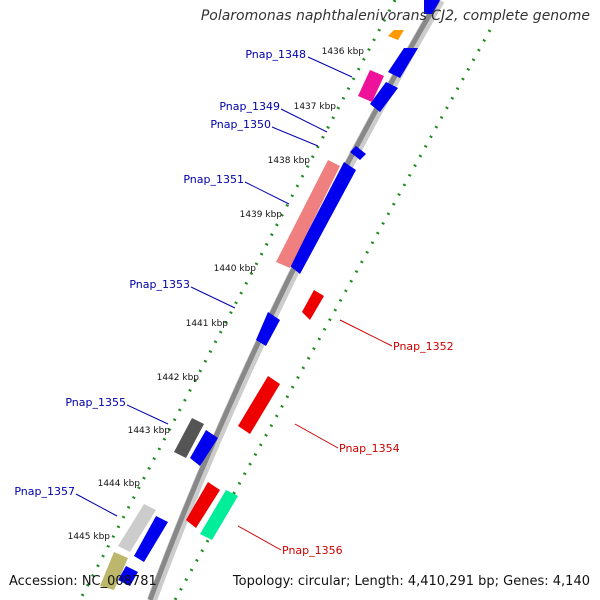 The height and width of the screenshot is (600, 600). I want to click on accession-label: Accession: NC_008781, so click(83, 581).